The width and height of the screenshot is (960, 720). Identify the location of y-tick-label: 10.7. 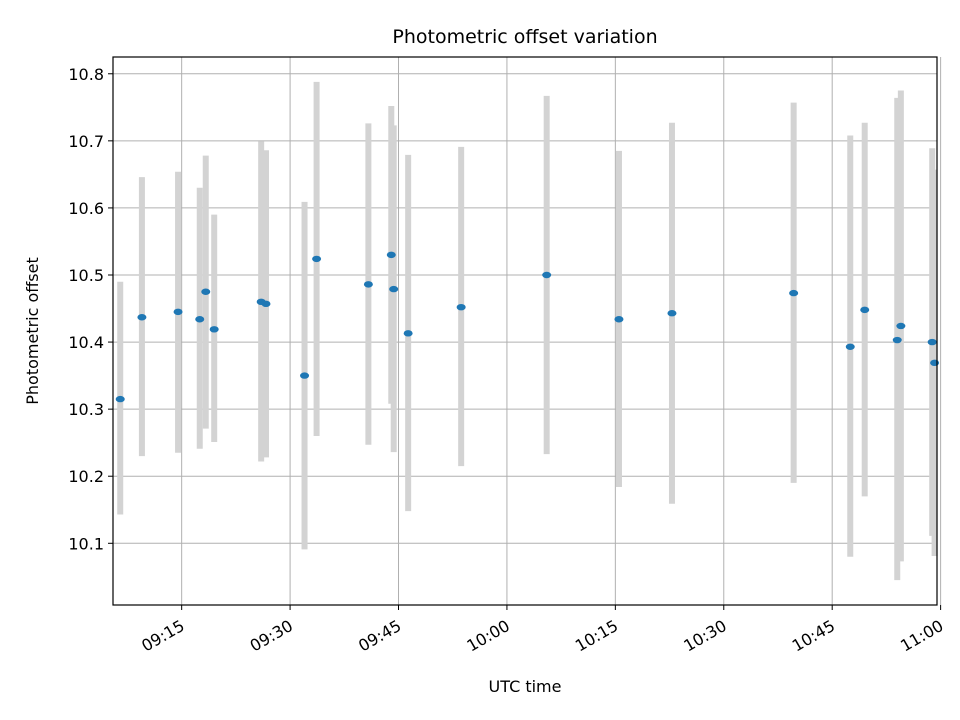
(86, 141).